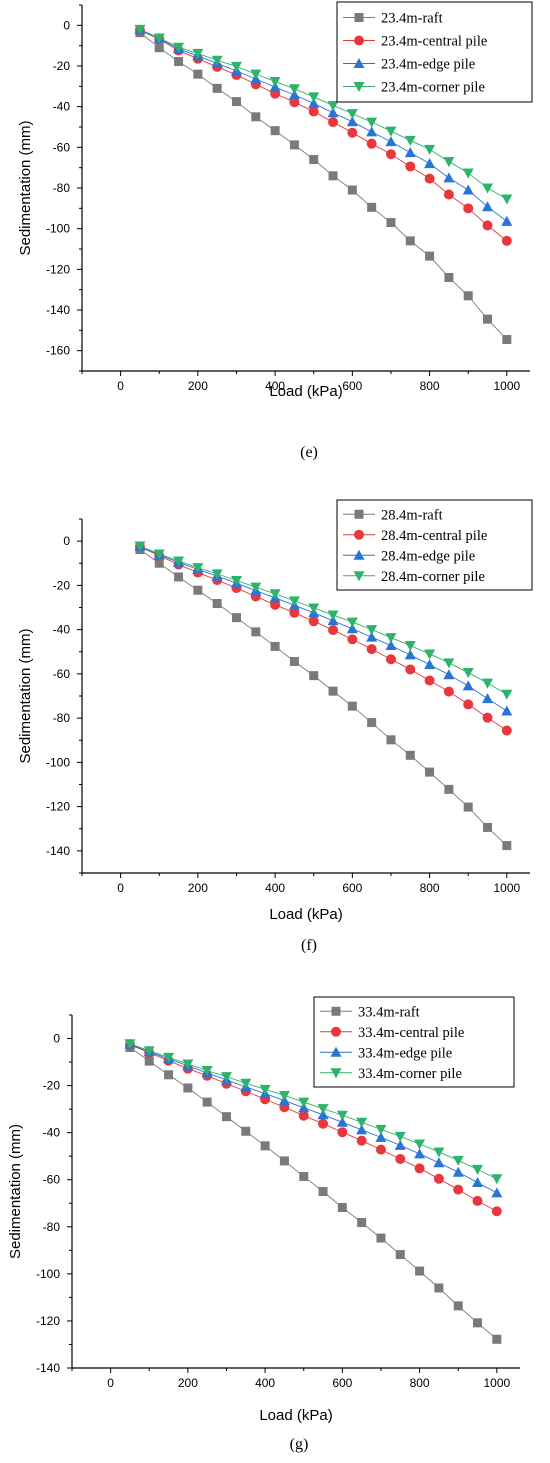 This screenshot has width=550, height=1463. I want to click on y-tick-label: -20, so click(62, 66).